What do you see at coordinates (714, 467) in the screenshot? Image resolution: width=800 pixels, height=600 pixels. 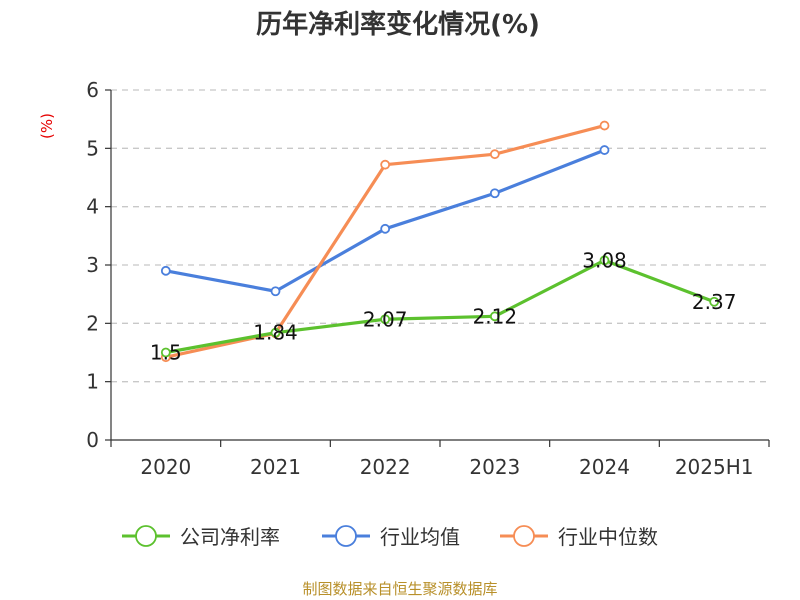 I see `x-tick-label: 2025H1` at bounding box center [714, 467].